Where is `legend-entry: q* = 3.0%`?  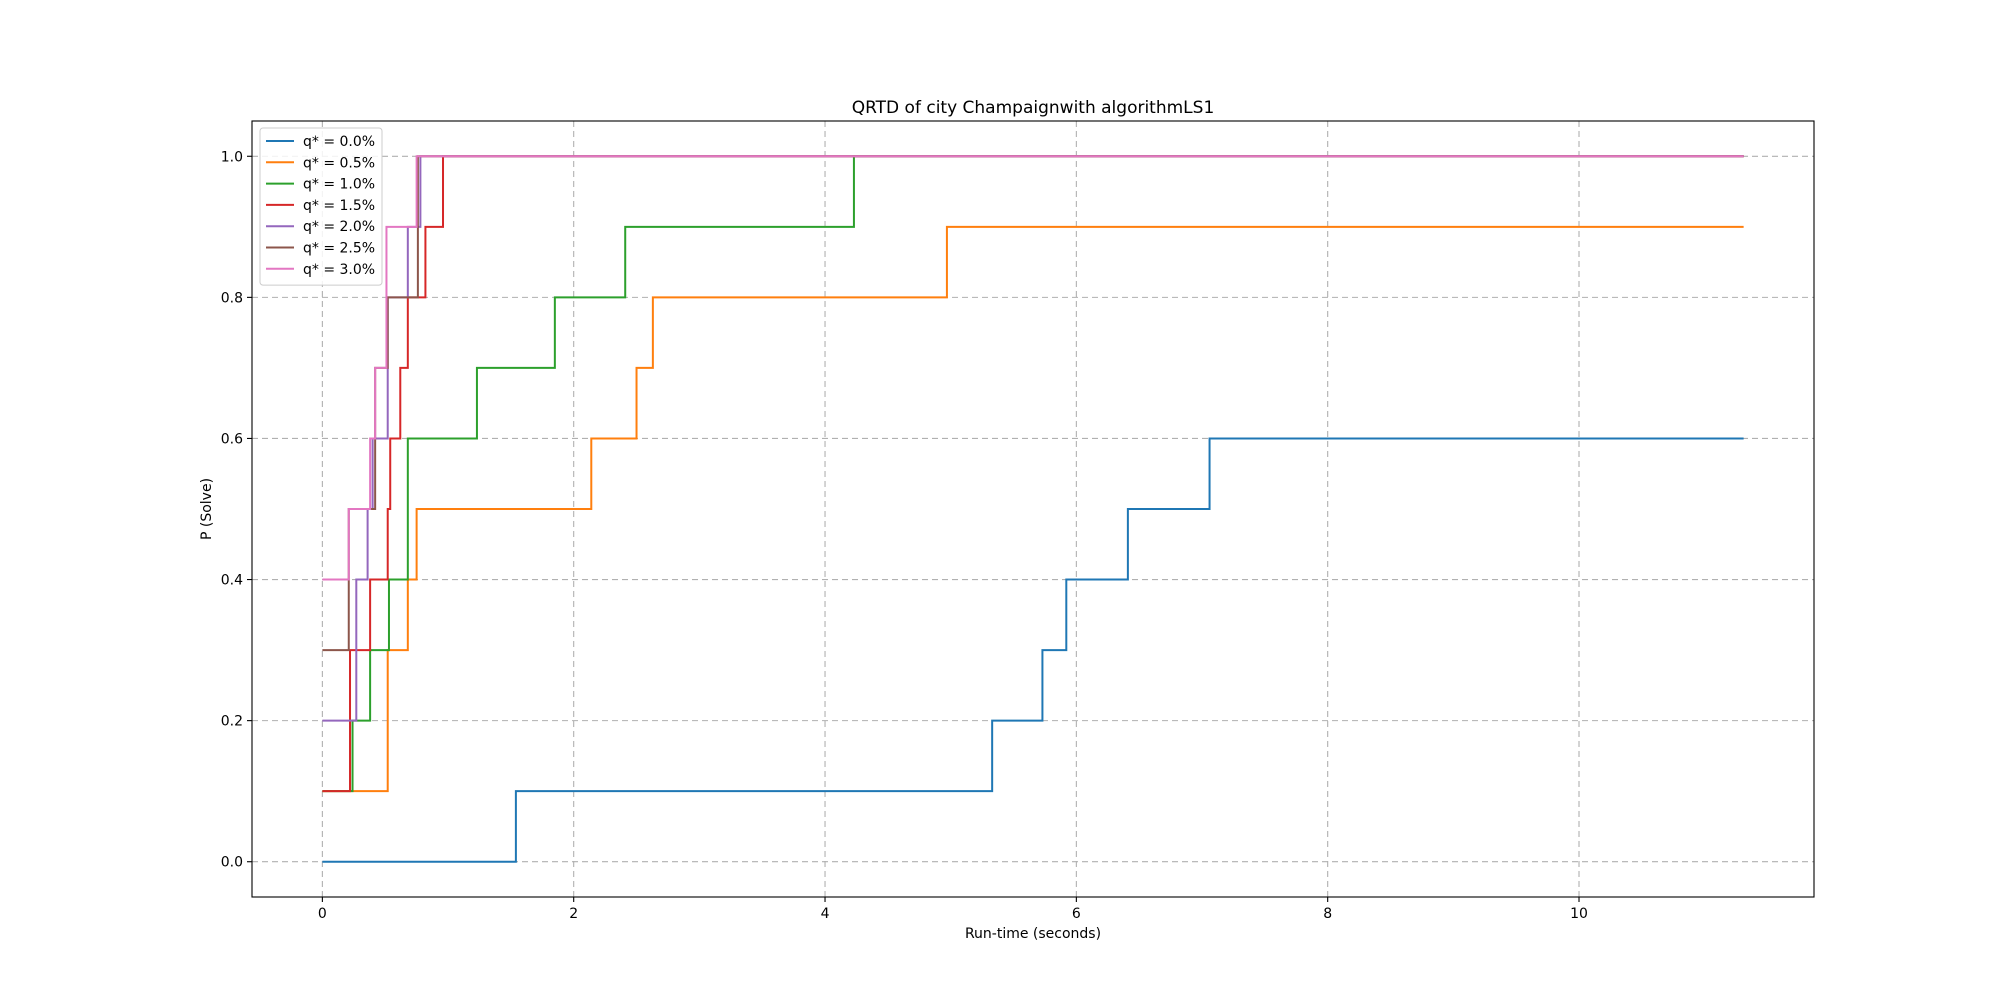 legend-entry: q* = 3.0% is located at coordinates (339, 270).